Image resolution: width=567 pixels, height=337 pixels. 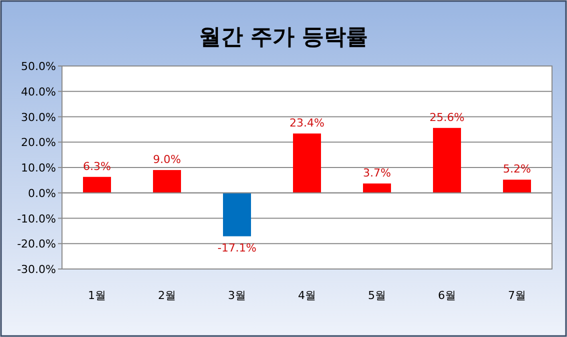 I want to click on chart-title: 월간 주가 등락률, so click(x=283, y=37).